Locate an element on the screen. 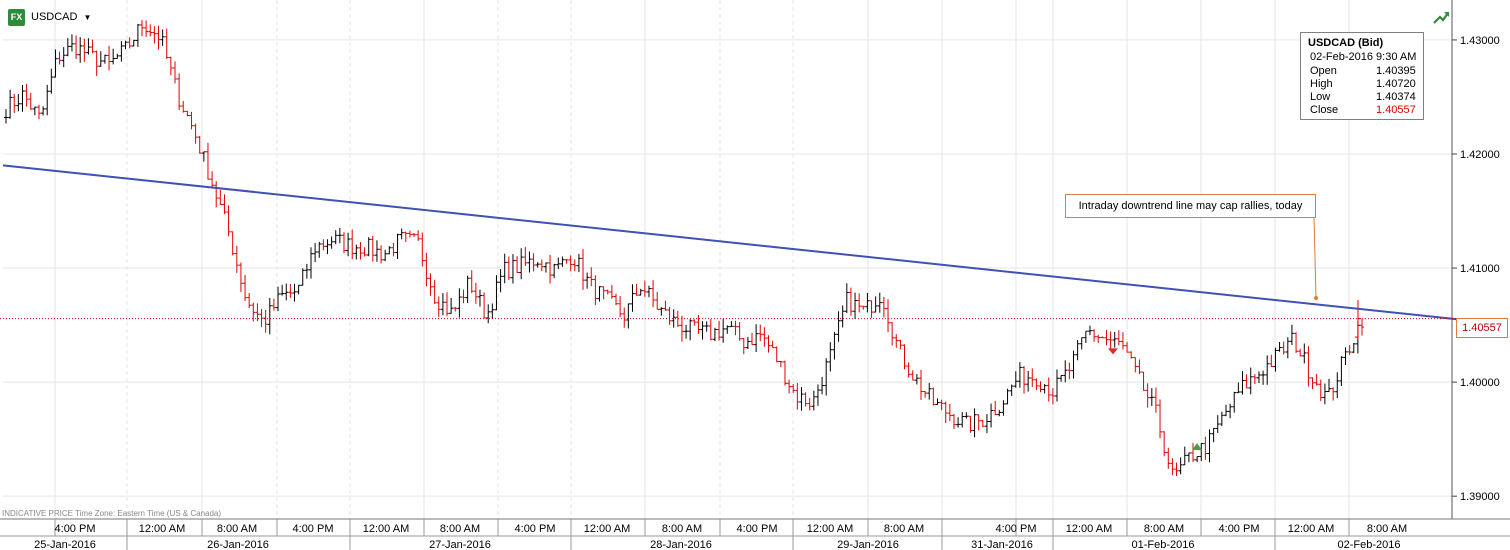 The height and width of the screenshot is (550, 1510). info-close-value: 1.40557 is located at coordinates (1396, 110).